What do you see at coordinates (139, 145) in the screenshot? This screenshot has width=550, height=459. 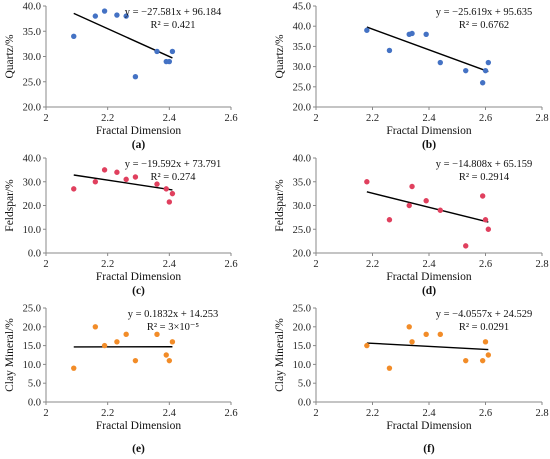 I see `panel-label: (a)` at bounding box center [139, 145].